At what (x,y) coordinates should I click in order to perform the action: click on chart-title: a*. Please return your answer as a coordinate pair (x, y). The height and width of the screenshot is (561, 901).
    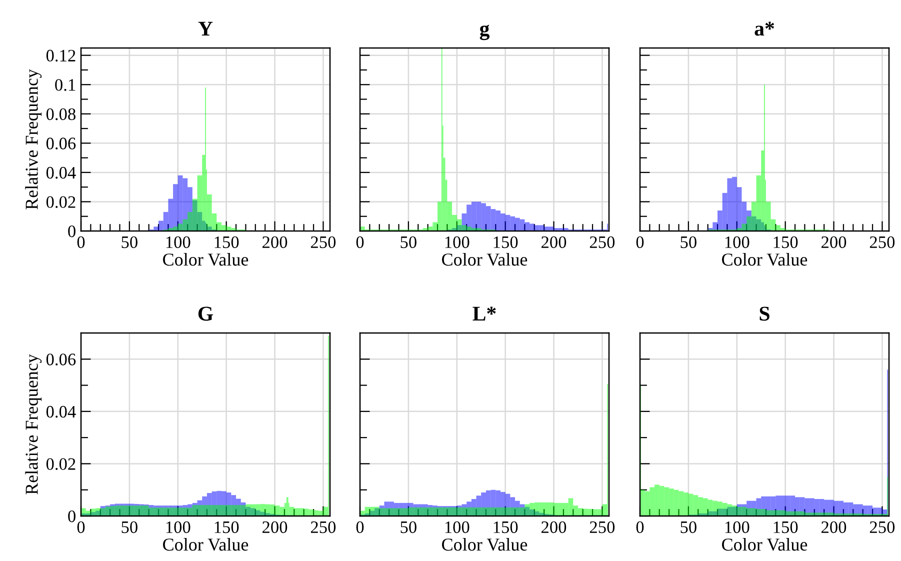
    Looking at the image, I should click on (764, 29).